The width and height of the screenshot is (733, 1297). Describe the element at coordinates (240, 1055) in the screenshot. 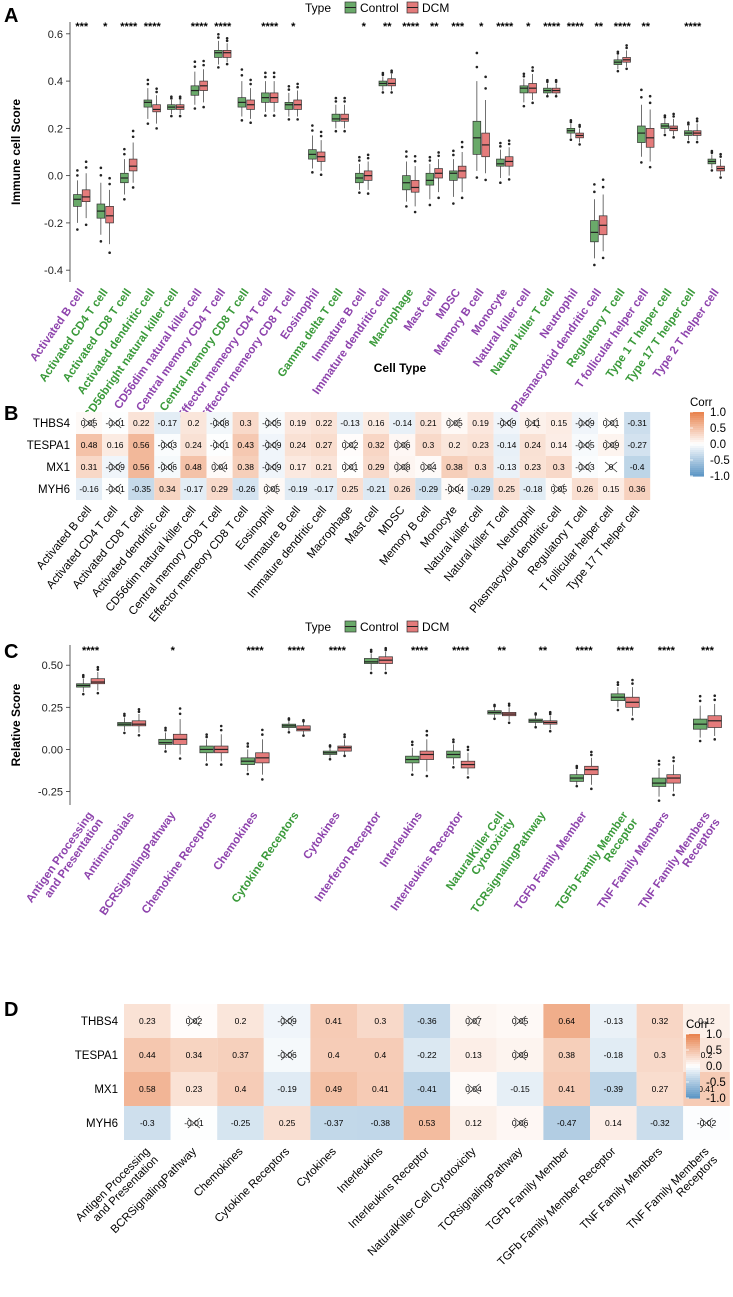

I see `heatmap-cell-value: 0.37` at that location.